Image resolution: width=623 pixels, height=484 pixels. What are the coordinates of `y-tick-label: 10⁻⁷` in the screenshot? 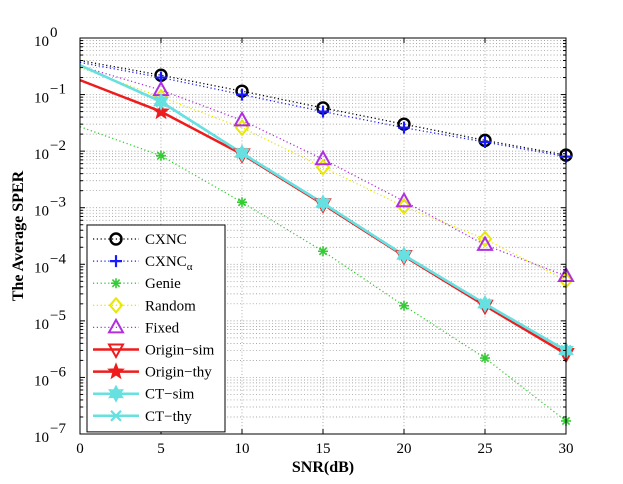 It's located at (50, 433).